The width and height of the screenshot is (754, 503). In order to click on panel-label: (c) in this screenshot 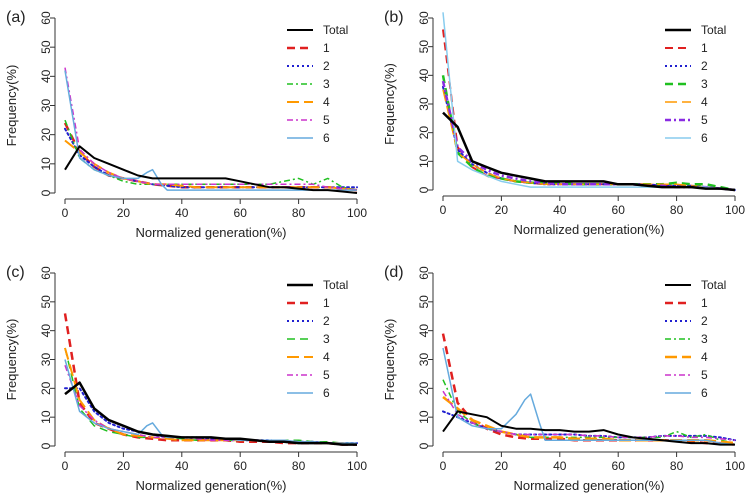, I will do `click(15, 272)`.